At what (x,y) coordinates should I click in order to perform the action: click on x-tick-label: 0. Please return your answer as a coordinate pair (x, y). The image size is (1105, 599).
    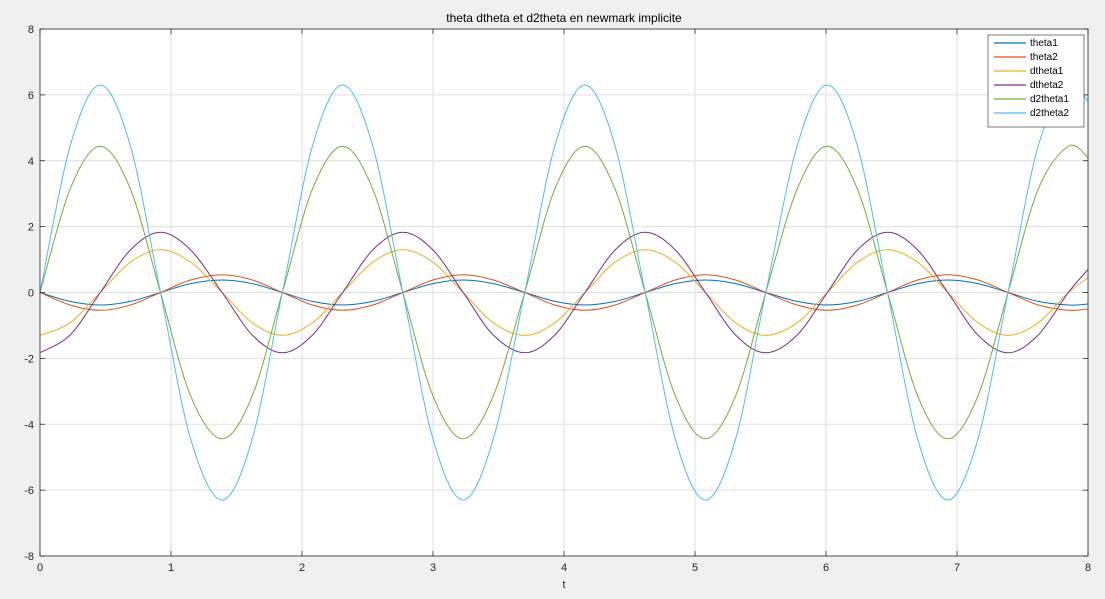
    Looking at the image, I should click on (40, 568).